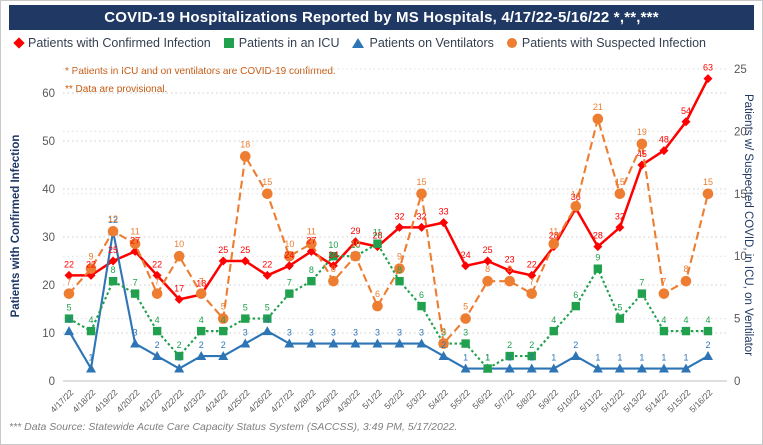 The width and height of the screenshot is (763, 445). I want to click on data-point-label: 21, so click(598, 107).